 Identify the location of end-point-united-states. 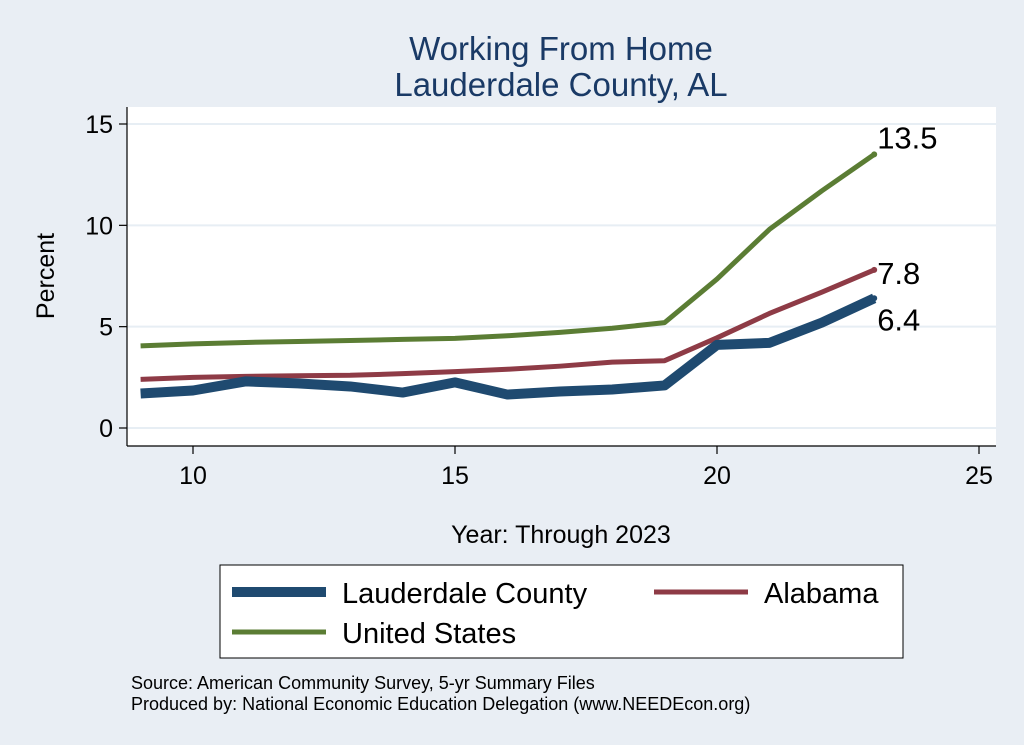
(874, 154).